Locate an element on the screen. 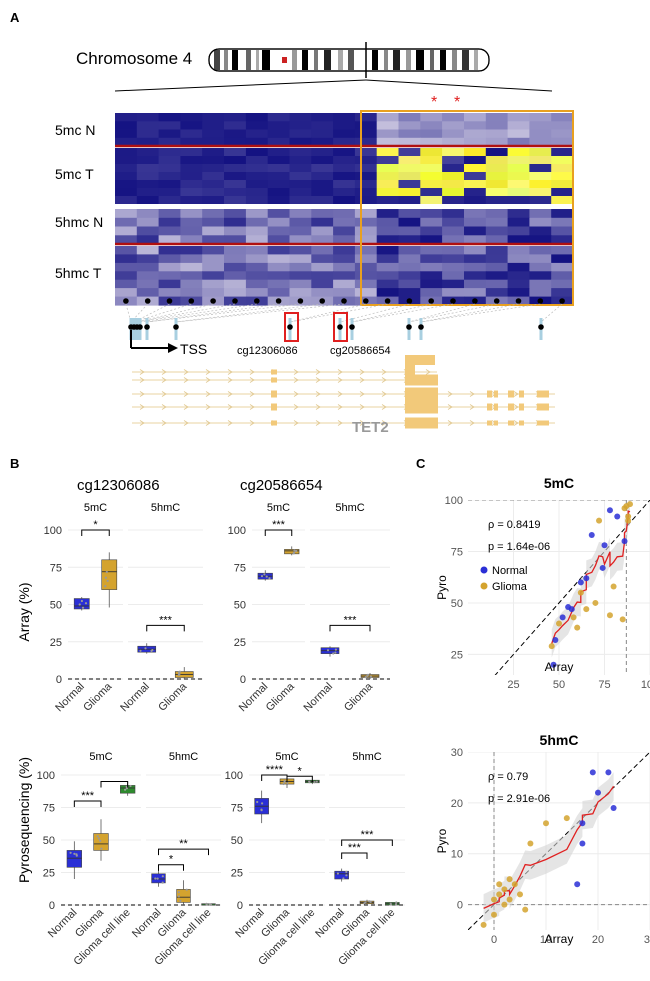 The height and width of the screenshot is (981, 650). scatter-title: 5mC is located at coordinates (559, 483).